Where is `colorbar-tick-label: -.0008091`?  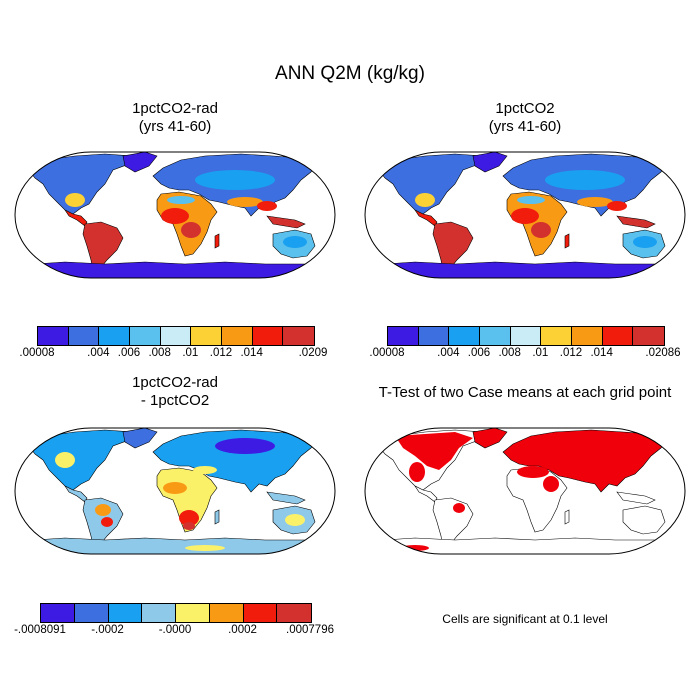
colorbar-tick-label: -.0008091 is located at coordinates (40, 630).